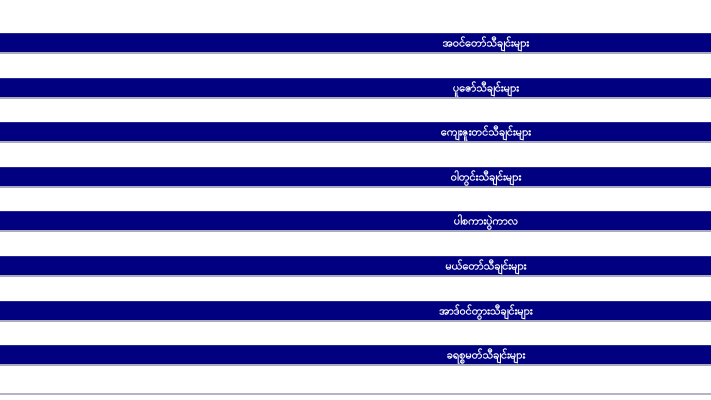  I want to click on category-bar-thanksgiving-hymns: ကျေးဇူးတင်သီချင်းများ, so click(355, 132).